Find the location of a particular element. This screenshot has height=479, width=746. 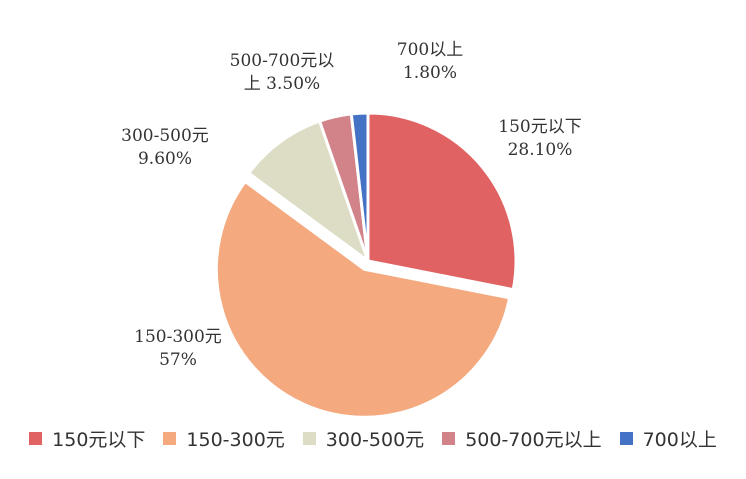

legend-label-3: 300-500元 is located at coordinates (375, 439).